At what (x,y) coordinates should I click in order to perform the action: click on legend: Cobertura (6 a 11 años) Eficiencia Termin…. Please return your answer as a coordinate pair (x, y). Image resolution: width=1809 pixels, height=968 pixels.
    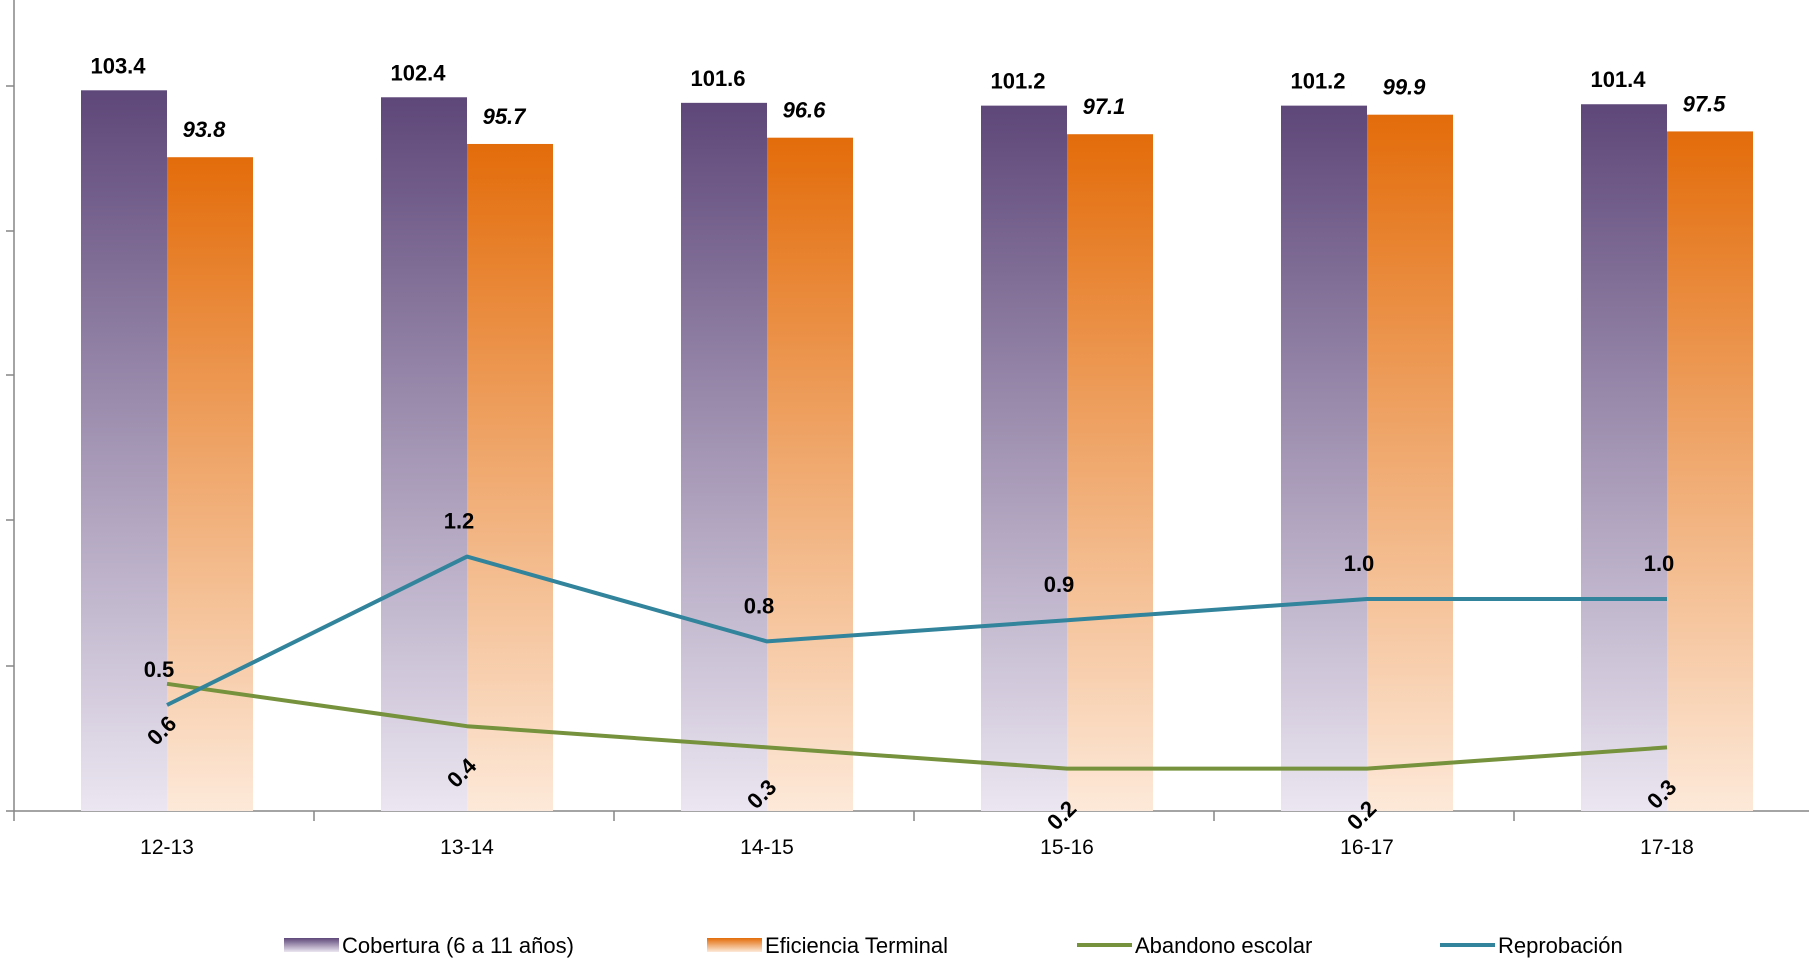
    Looking at the image, I should click on (953, 945).